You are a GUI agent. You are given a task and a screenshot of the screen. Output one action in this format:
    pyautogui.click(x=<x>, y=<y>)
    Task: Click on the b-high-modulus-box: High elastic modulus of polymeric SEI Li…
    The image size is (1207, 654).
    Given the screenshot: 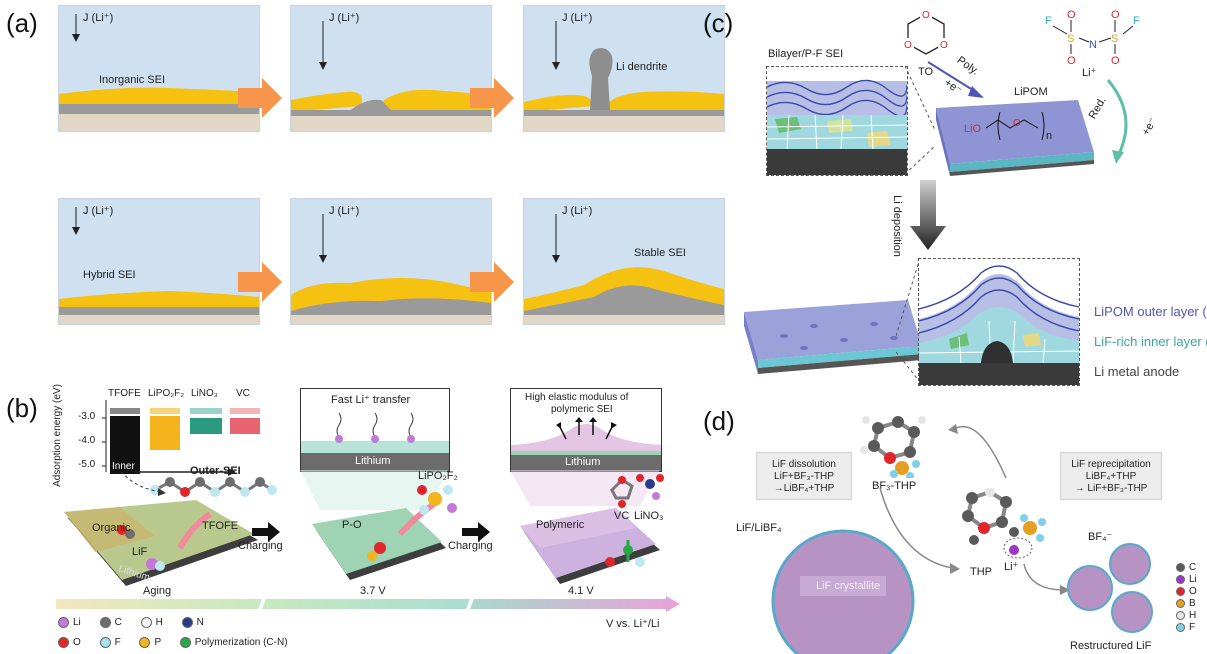 What is the action you would take?
    pyautogui.click(x=586, y=430)
    